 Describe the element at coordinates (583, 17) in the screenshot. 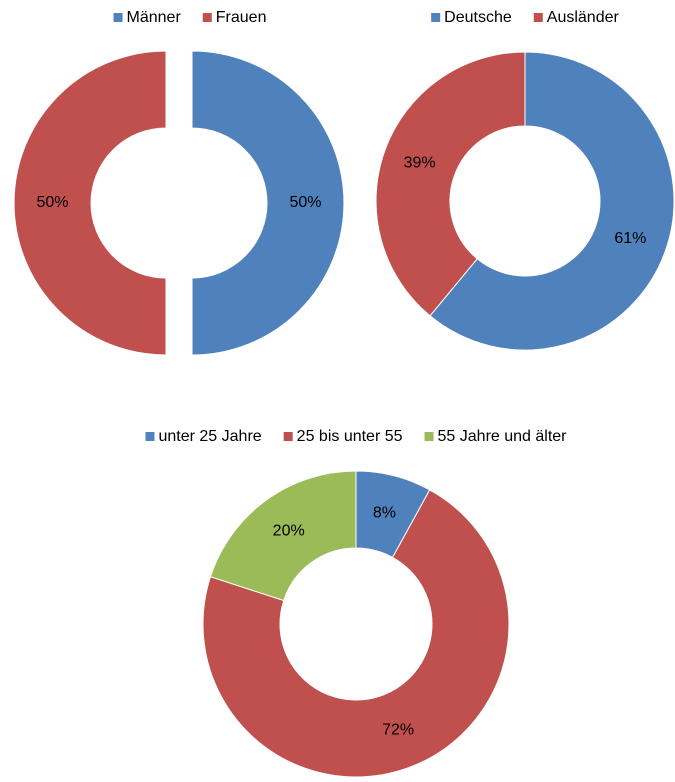

I see `legend-label: Ausländer` at that location.